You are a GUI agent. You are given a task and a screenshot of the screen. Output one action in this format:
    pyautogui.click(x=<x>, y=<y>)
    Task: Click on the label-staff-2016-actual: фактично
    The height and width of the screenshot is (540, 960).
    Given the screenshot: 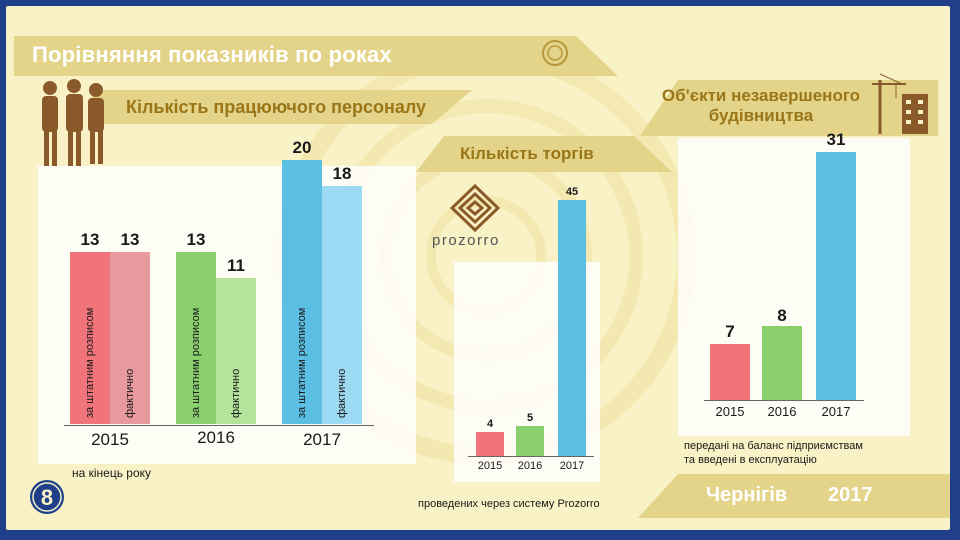 What is the action you would take?
    pyautogui.click(x=236, y=393)
    